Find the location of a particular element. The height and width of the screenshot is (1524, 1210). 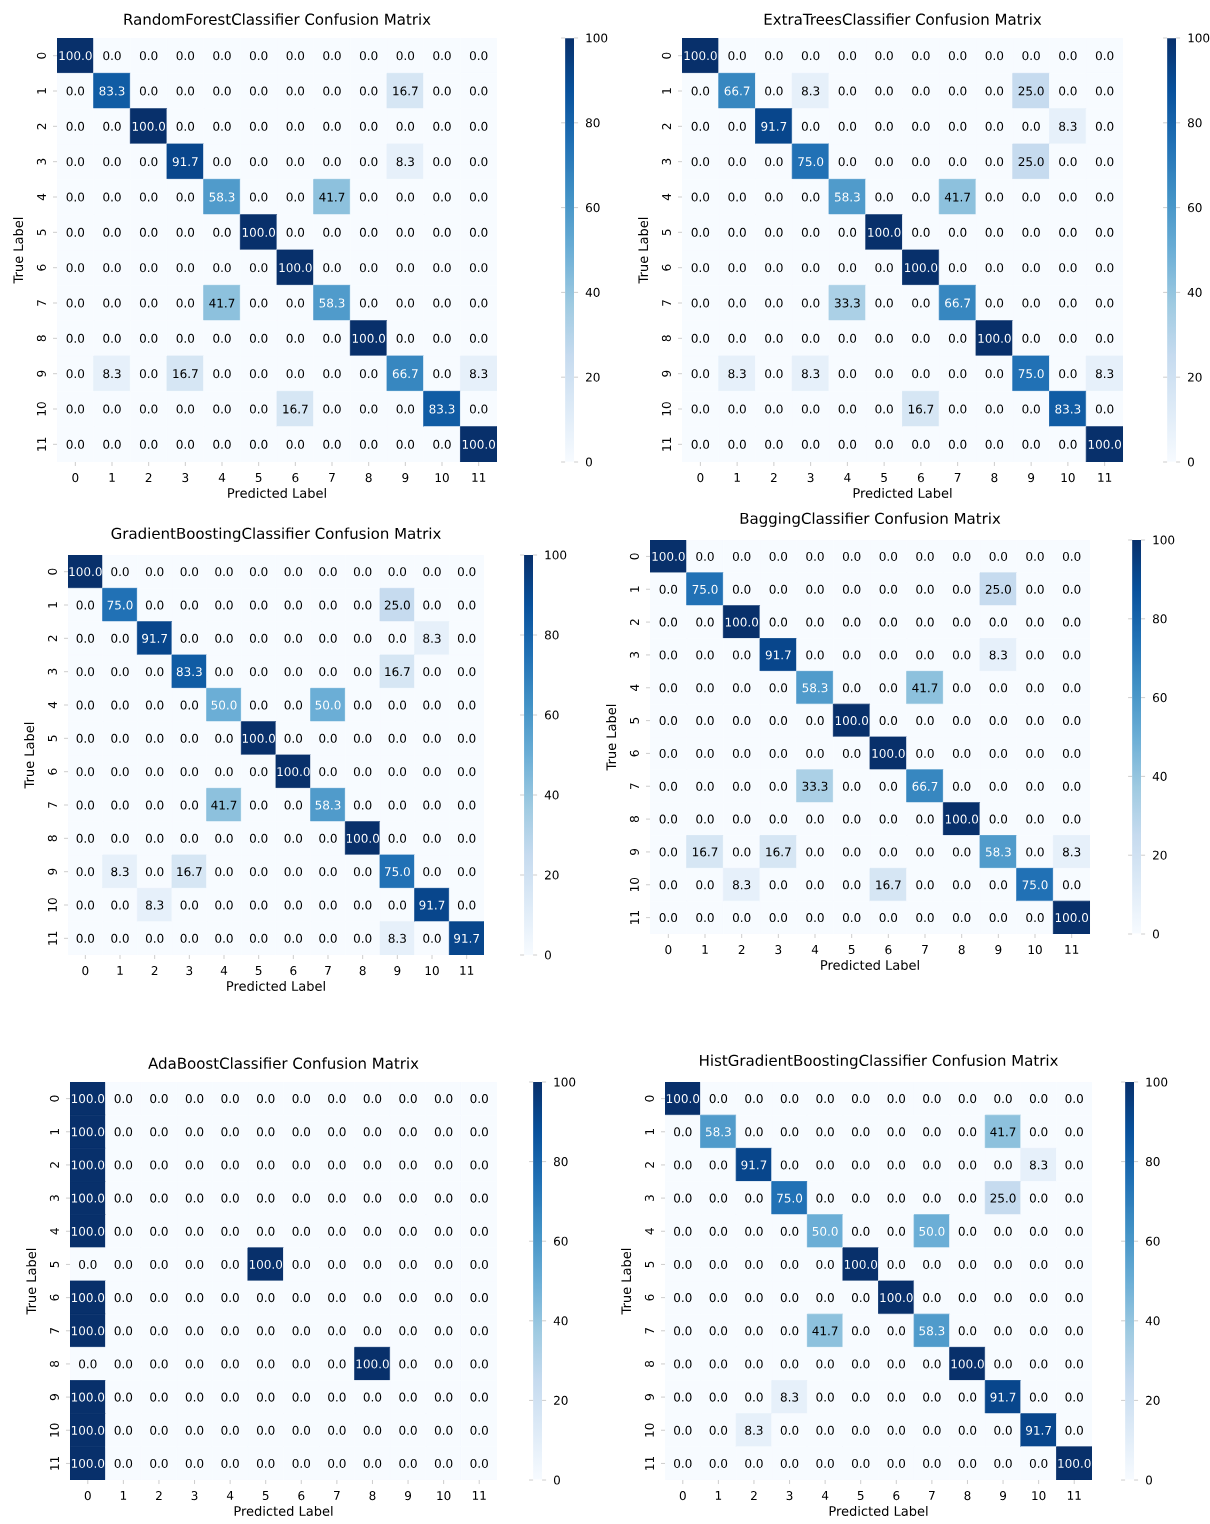

y-axis-title: True Label is located at coordinates (18, 250).